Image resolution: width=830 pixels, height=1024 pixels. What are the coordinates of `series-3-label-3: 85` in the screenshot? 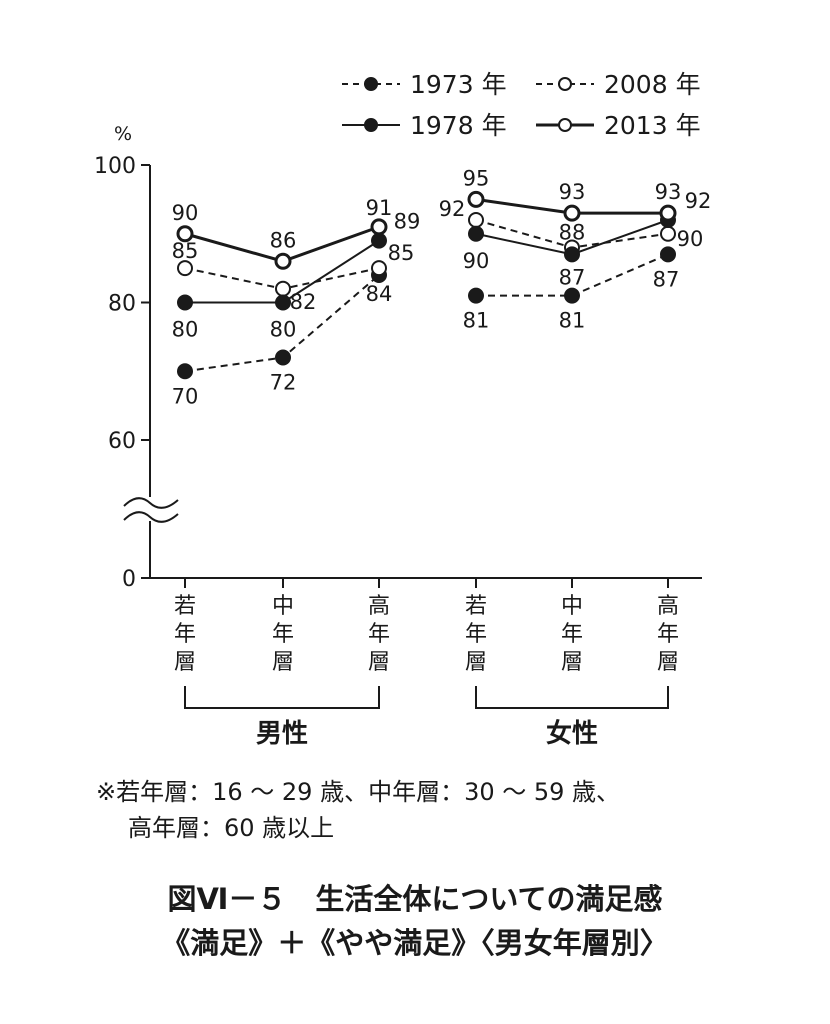 It's located at (401, 253).